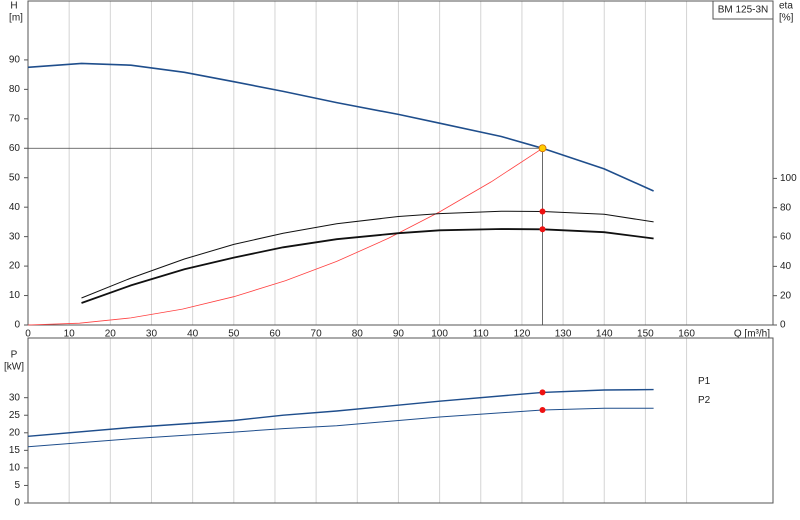  Describe the element at coordinates (439, 334) in the screenshot. I see `x-tick-label: 100` at that location.